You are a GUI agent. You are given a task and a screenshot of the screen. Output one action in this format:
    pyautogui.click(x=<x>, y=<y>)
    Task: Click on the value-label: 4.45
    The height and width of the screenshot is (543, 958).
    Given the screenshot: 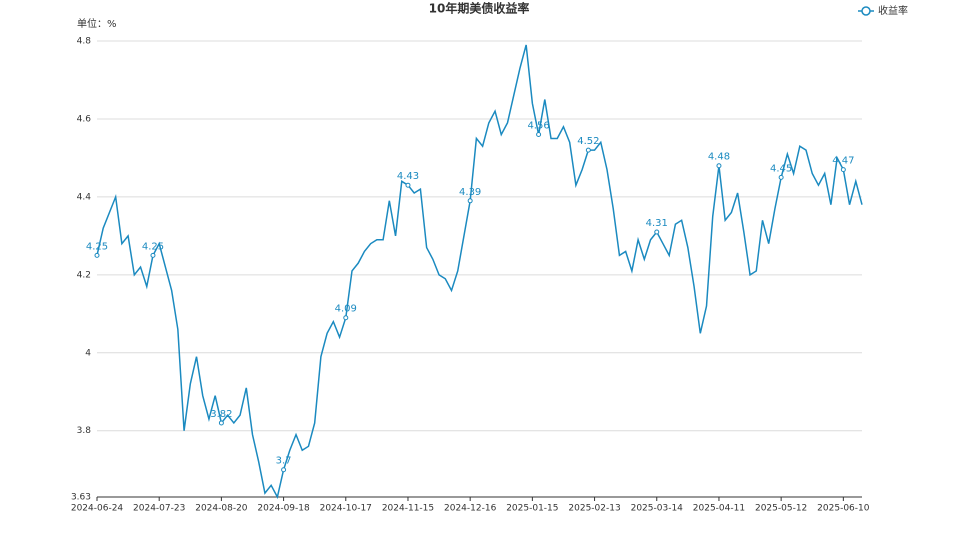 What is the action you would take?
    pyautogui.click(x=781, y=168)
    